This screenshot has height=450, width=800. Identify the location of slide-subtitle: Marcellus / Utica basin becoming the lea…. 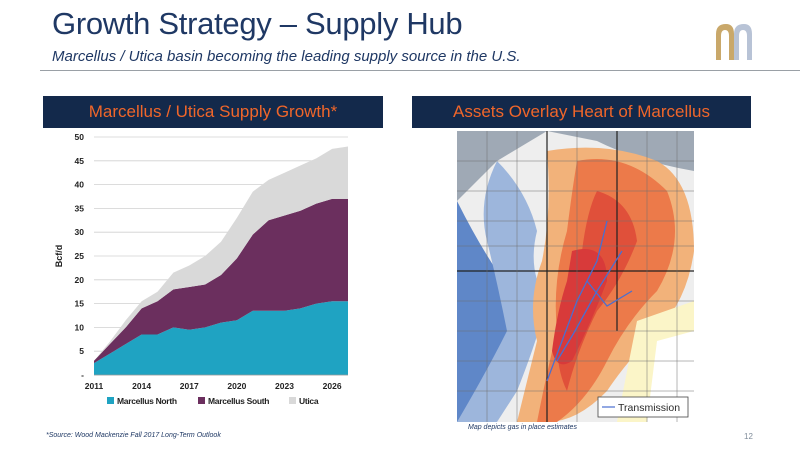
(286, 56).